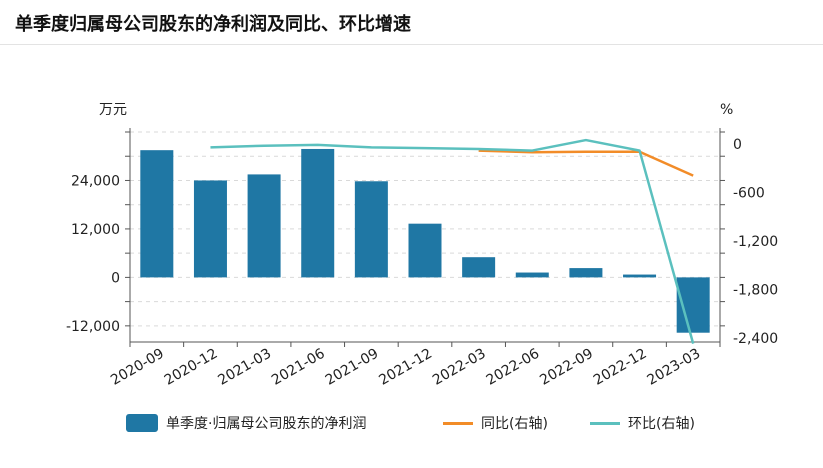 The image size is (823, 468). I want to click on x-tick-label: 2021-09, so click(352, 367).